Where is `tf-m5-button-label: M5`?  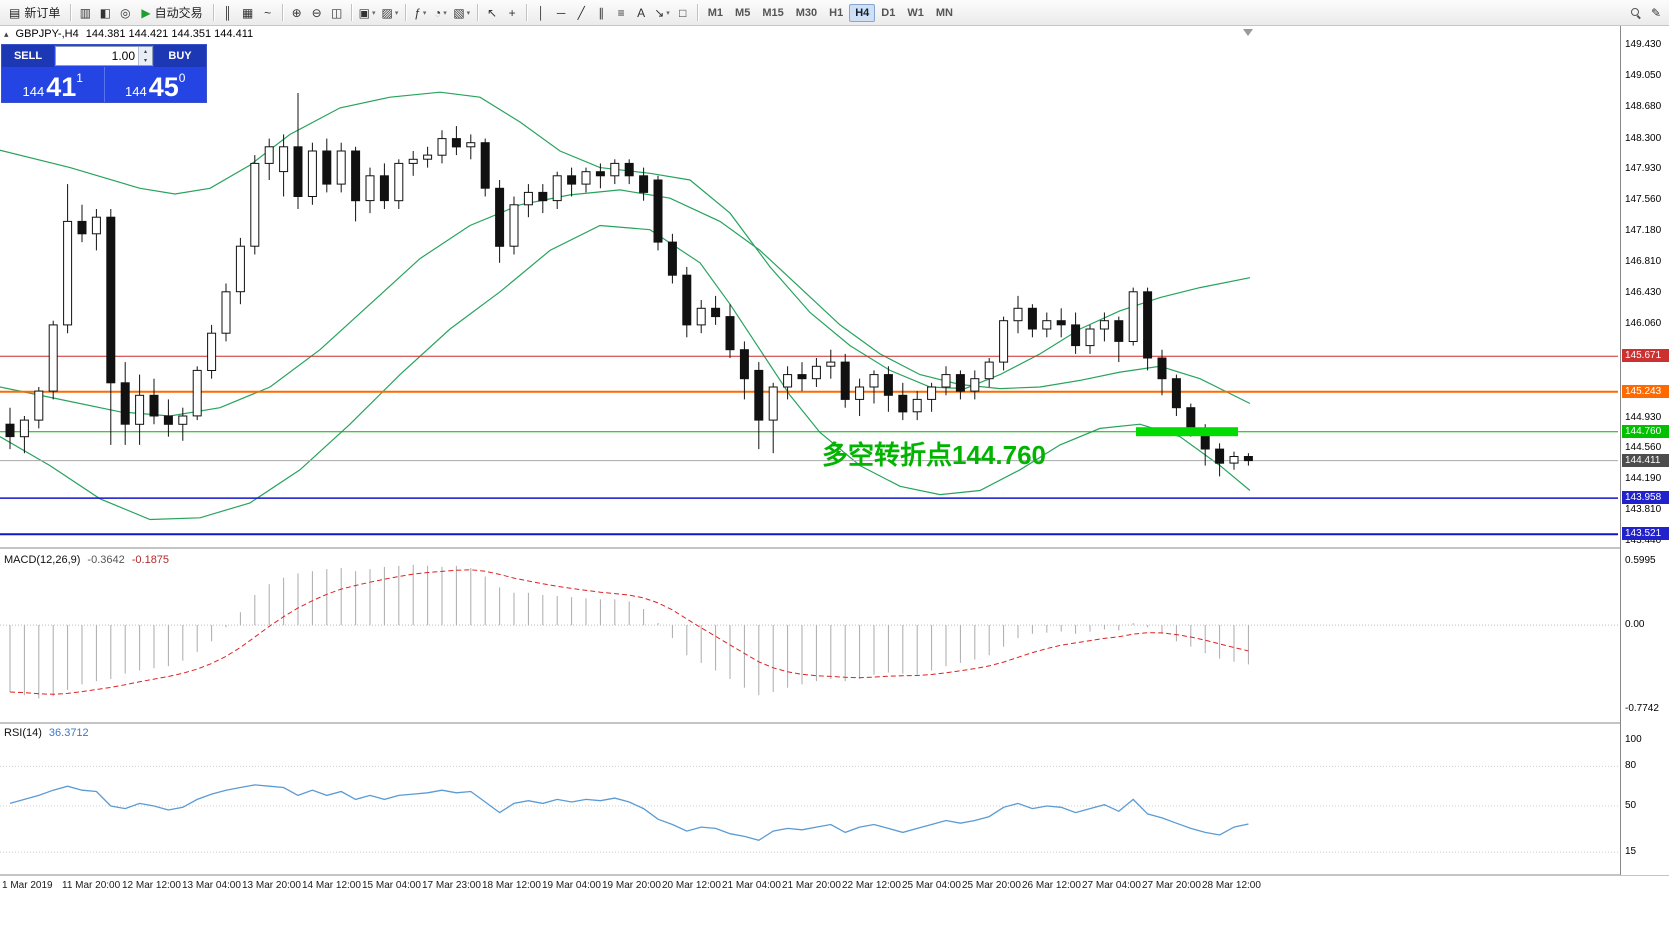
tf-m5-button-label: M5 is located at coordinates (743, 12).